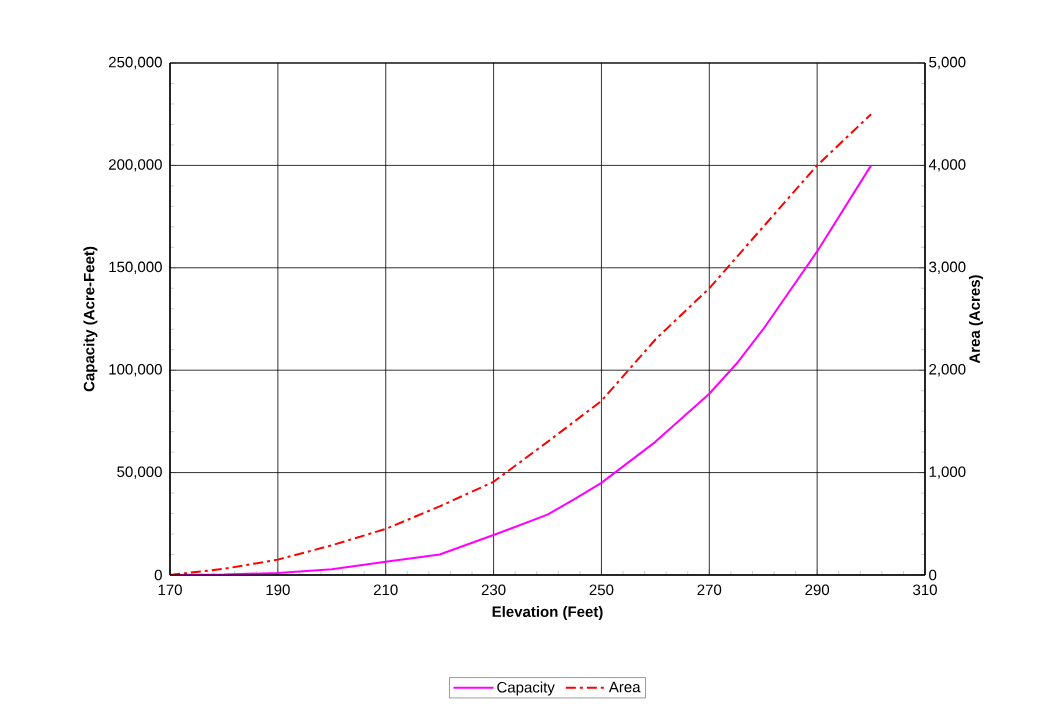  Describe the element at coordinates (601, 590) in the screenshot. I see `x-tick-label: 250` at that location.